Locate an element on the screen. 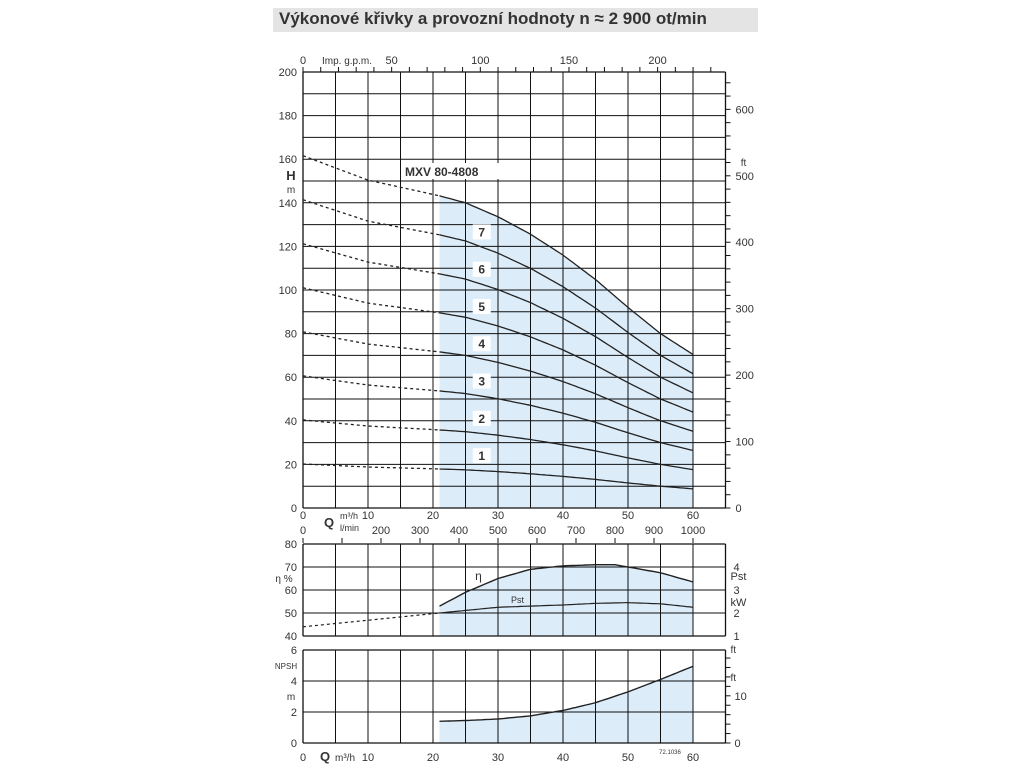 This screenshot has width=1024, height=768. npsh-unit-label: m is located at coordinates (291, 697).